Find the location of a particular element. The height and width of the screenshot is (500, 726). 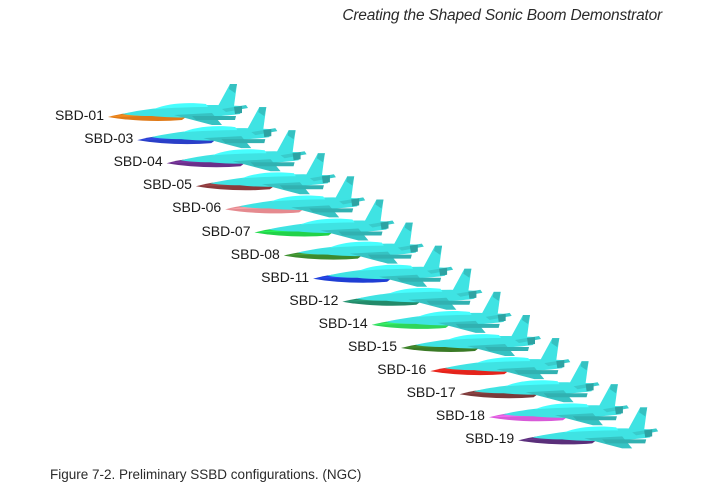

configuration-label: SBD-01 is located at coordinates (79, 115).